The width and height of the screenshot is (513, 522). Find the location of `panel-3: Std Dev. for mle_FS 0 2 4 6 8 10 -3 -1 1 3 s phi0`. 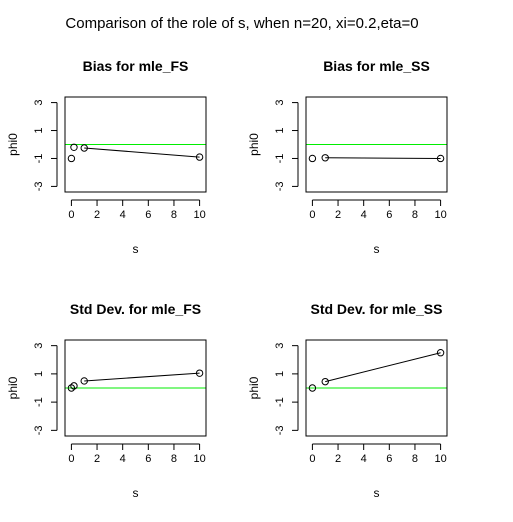

panel-3: Std Dev. for mle_FS 0 2 4 6 8 10 -3 -1 1 3 s phi0 is located at coordinates (106, 400).